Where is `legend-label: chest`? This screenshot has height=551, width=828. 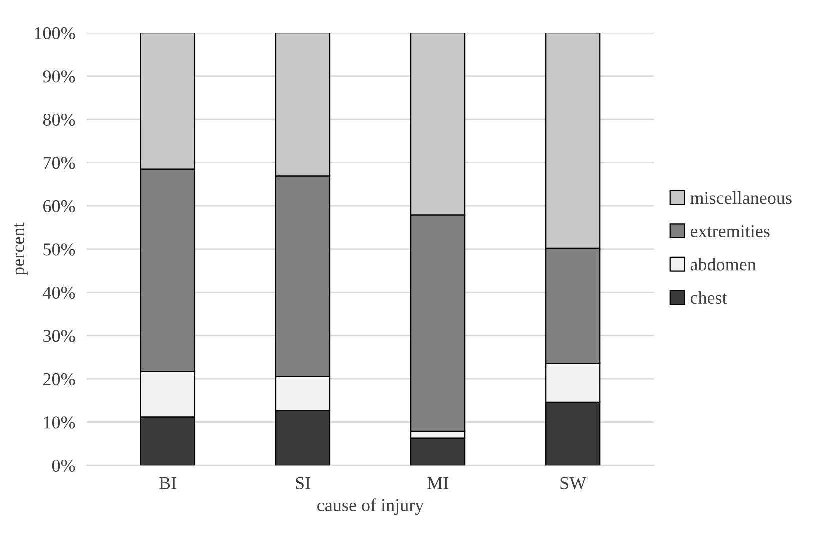
legend-label: chest is located at coordinates (709, 297).